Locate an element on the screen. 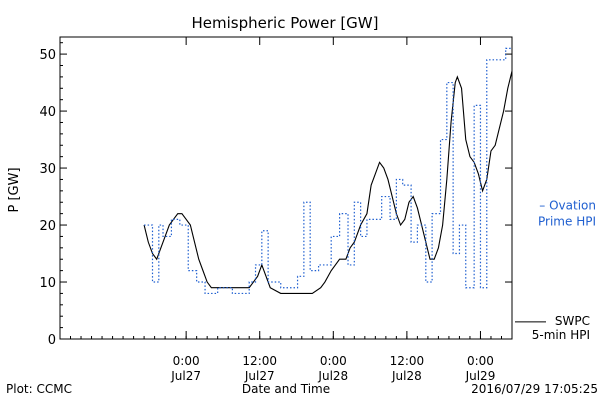 The image size is (600, 400). y-tick-label: 50 is located at coordinates (47, 55).